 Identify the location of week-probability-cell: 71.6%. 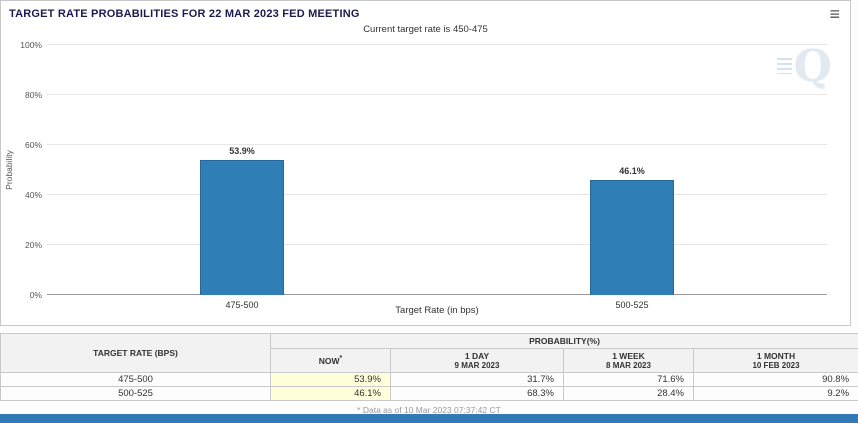
(628, 379).